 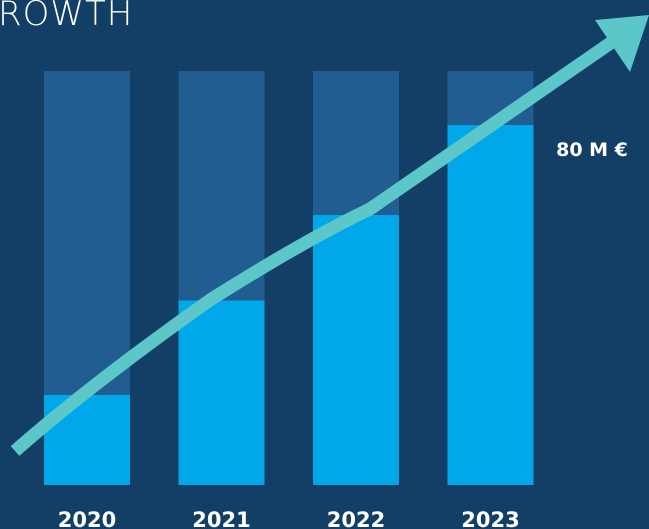 What do you see at coordinates (356, 518) in the screenshot?
I see `x-tick-label-2022: 2022` at bounding box center [356, 518].